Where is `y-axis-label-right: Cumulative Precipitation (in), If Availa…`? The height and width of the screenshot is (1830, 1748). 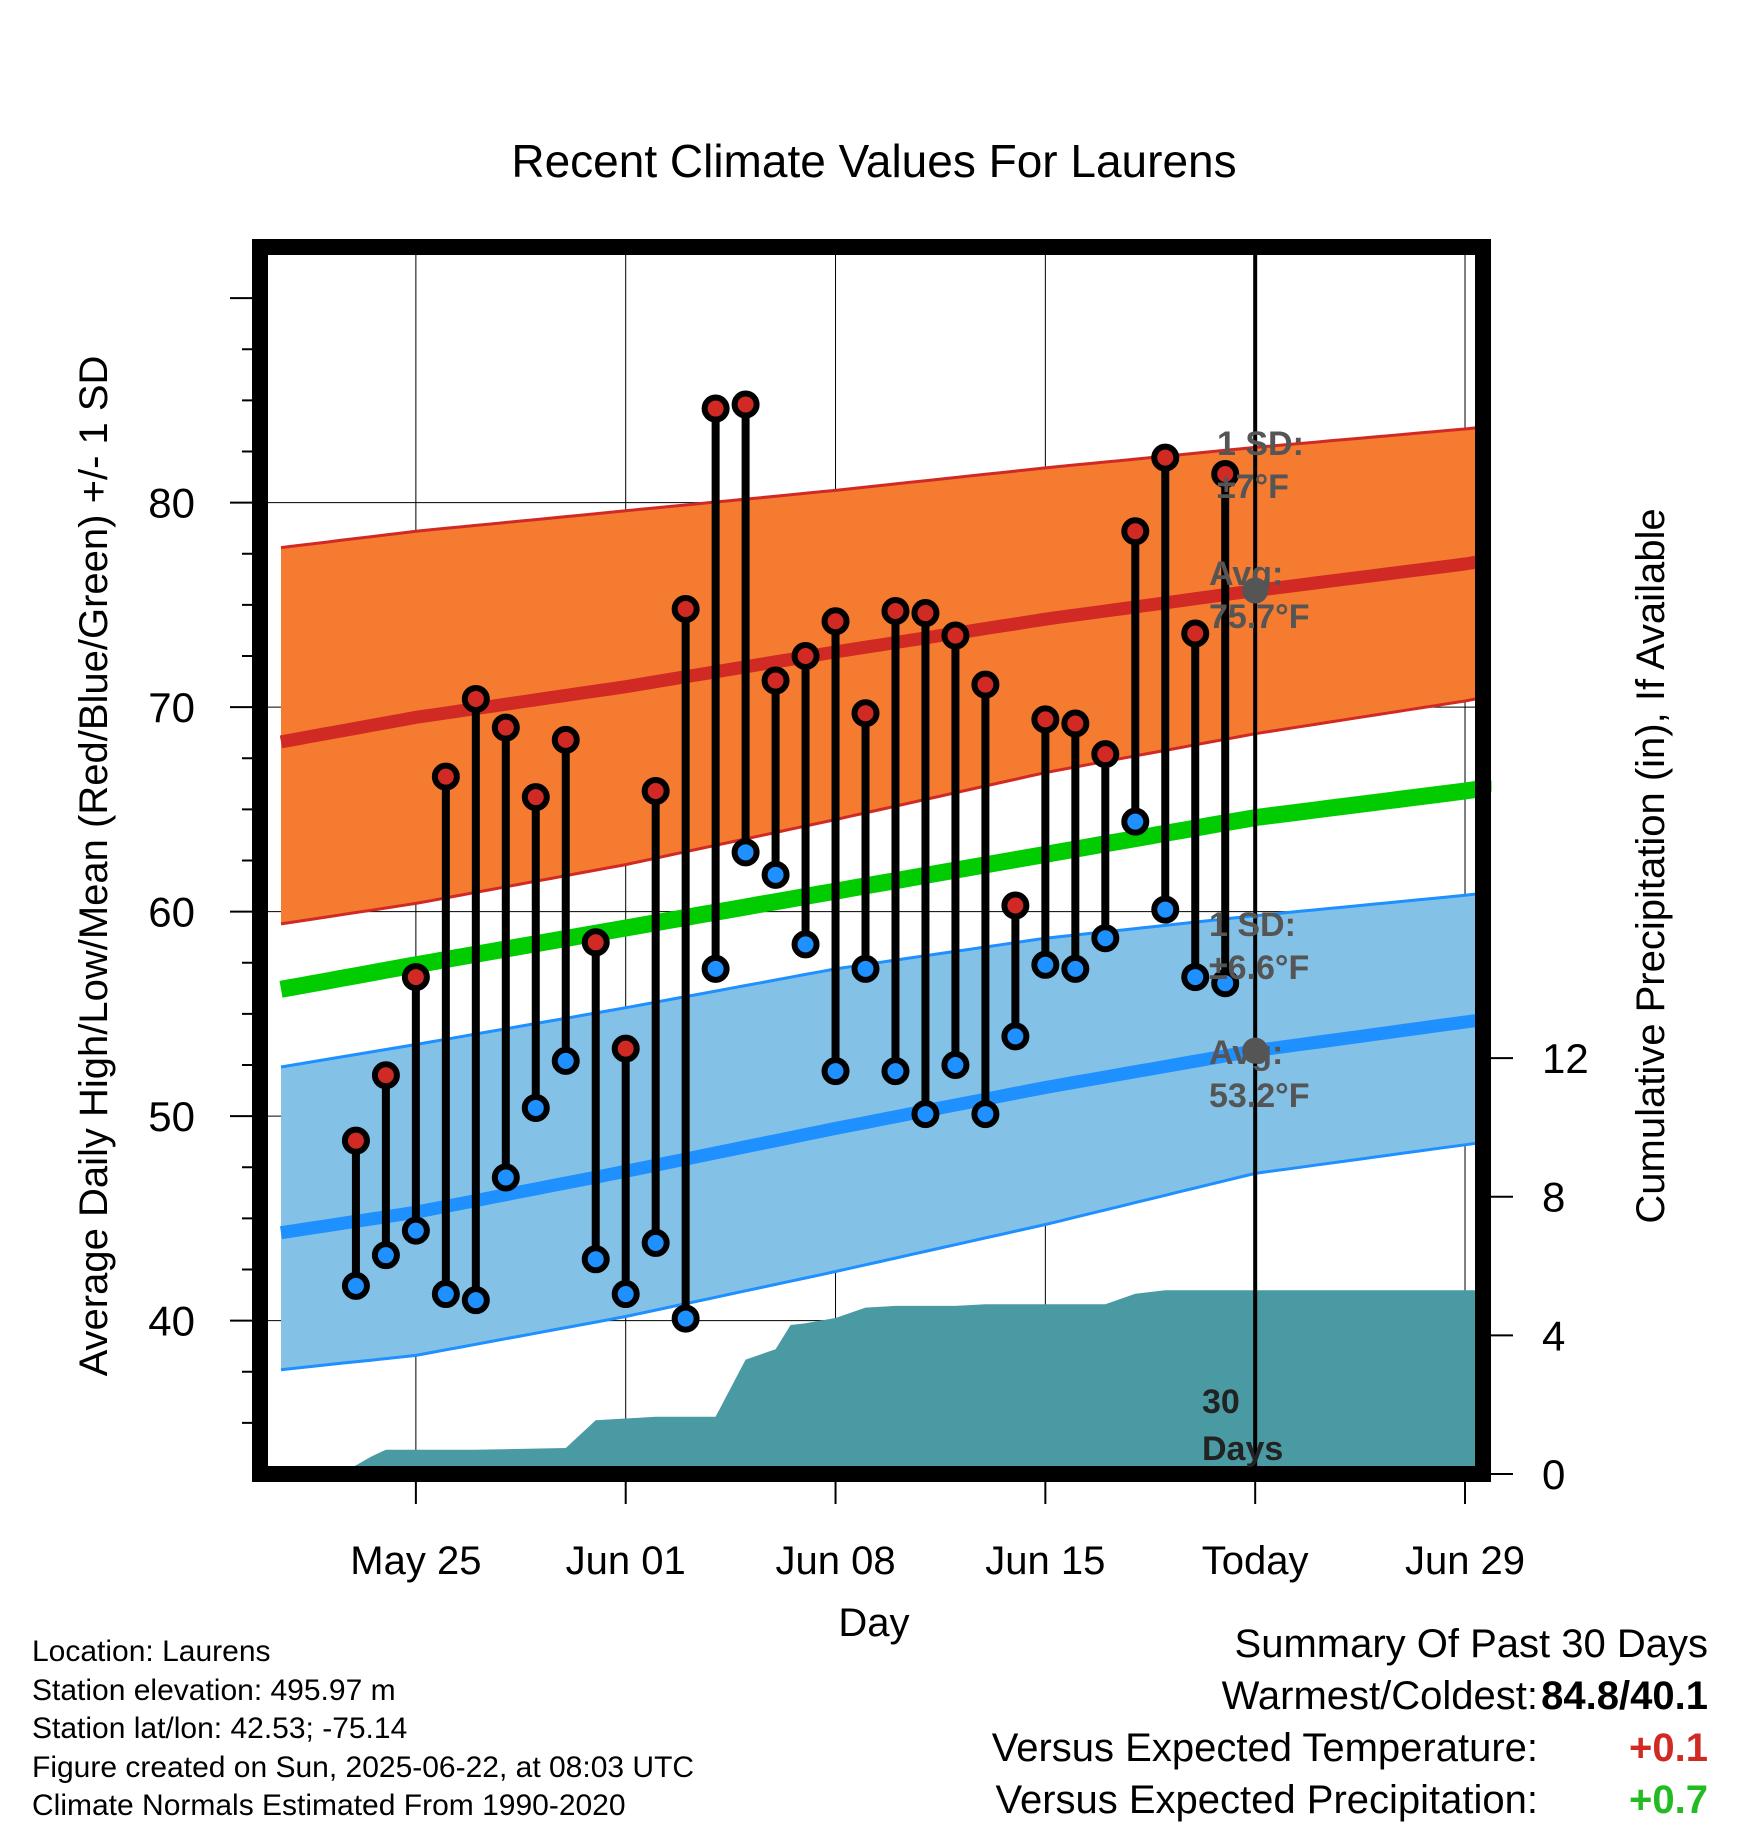
y-axis-label-right: Cumulative Precipitation (in), If Availa… is located at coordinates (1651, 865).